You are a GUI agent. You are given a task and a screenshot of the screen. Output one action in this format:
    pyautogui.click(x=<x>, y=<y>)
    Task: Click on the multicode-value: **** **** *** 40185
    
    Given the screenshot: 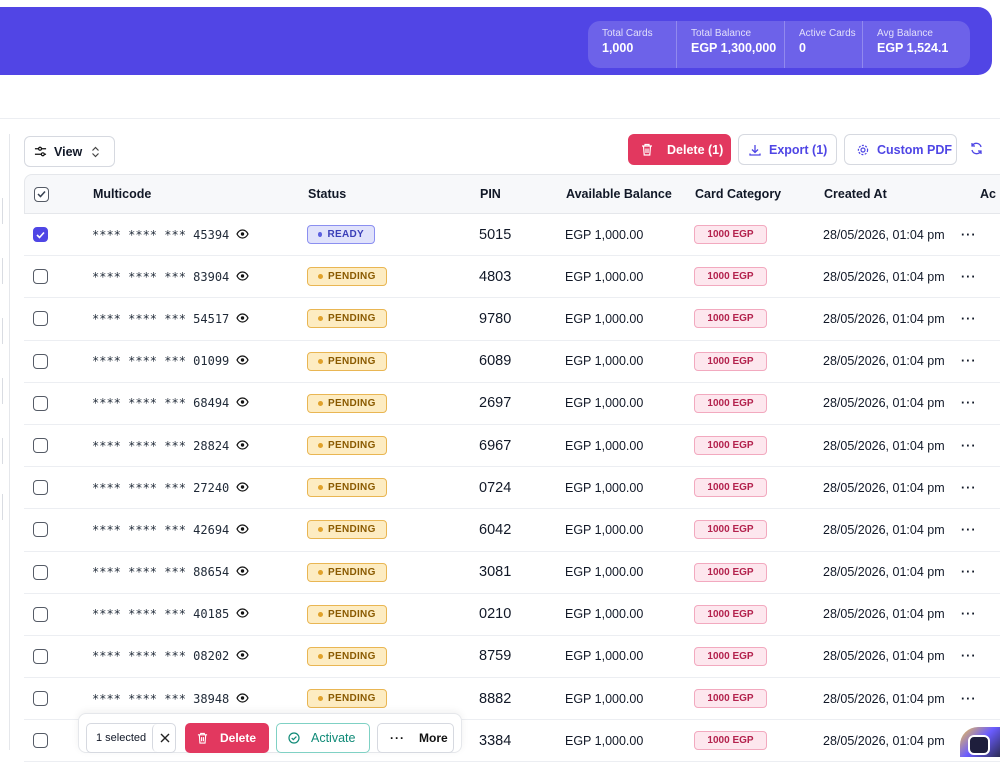 What is the action you would take?
    pyautogui.click(x=161, y=614)
    